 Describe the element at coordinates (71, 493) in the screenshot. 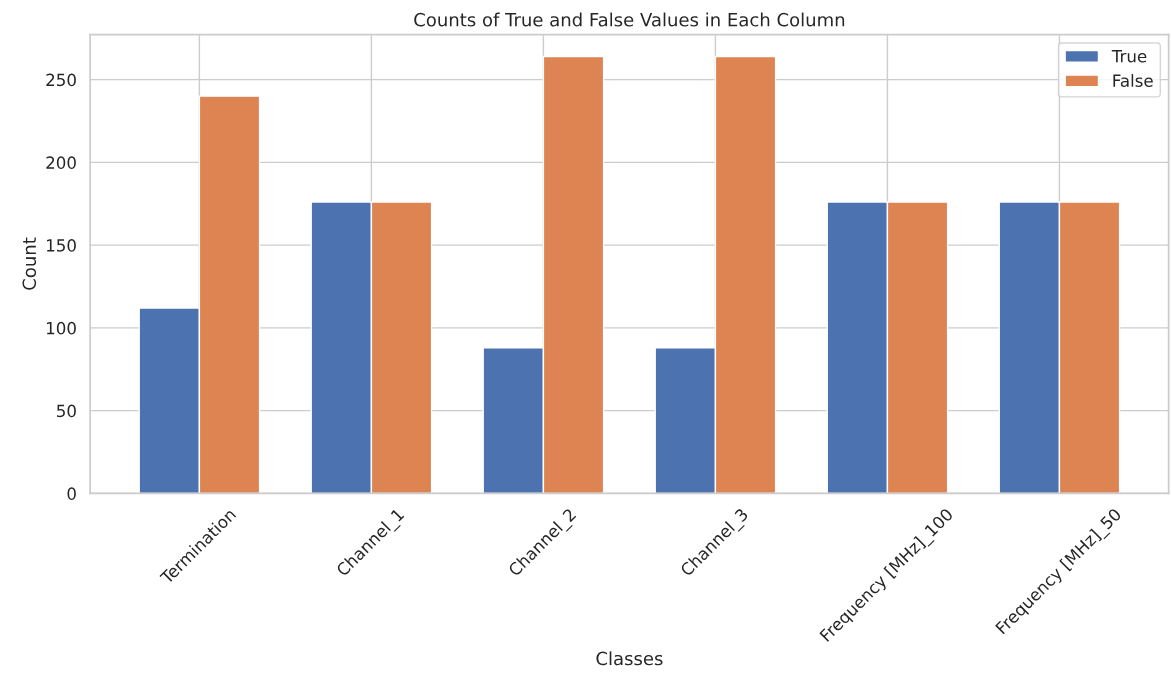

I see `y-tick-label: 0` at that location.